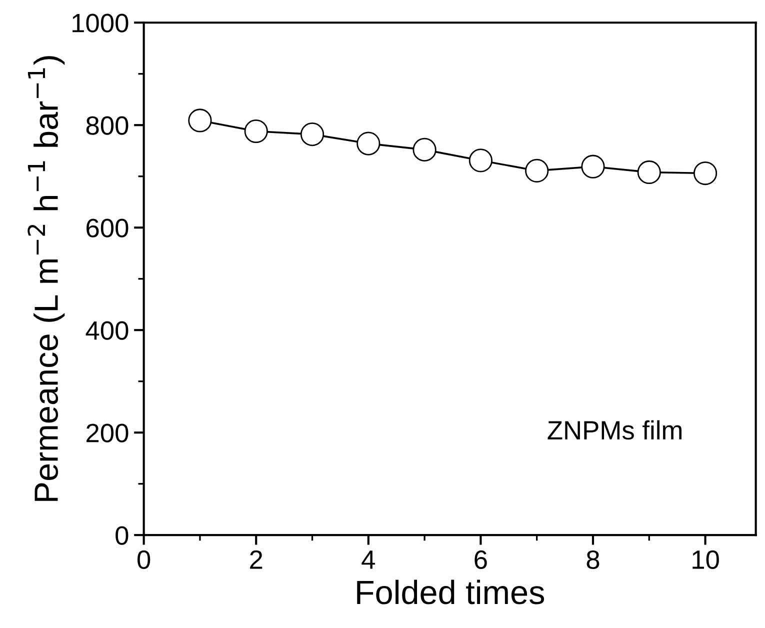  Describe the element at coordinates (705, 560) in the screenshot. I see `x-tick-label: 10` at that location.